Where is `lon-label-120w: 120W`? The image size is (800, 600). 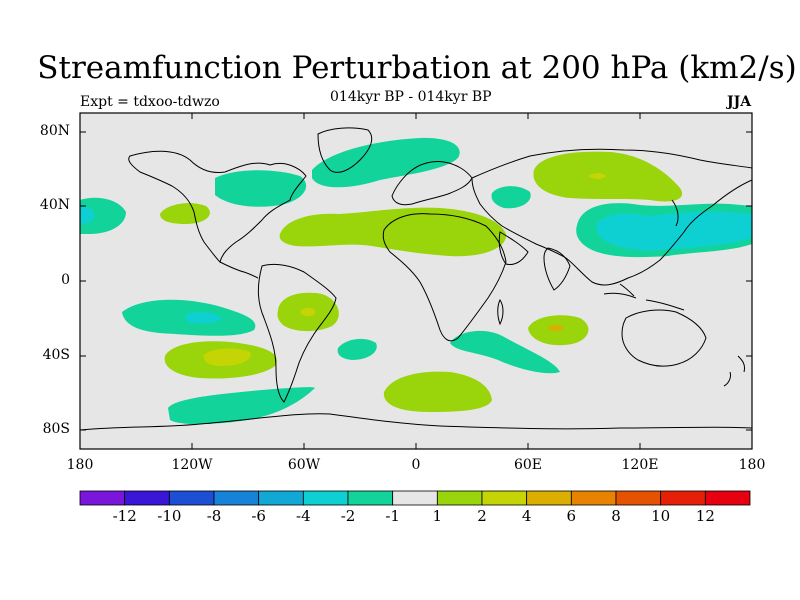 lon-label-120w: 120W is located at coordinates (192, 465).